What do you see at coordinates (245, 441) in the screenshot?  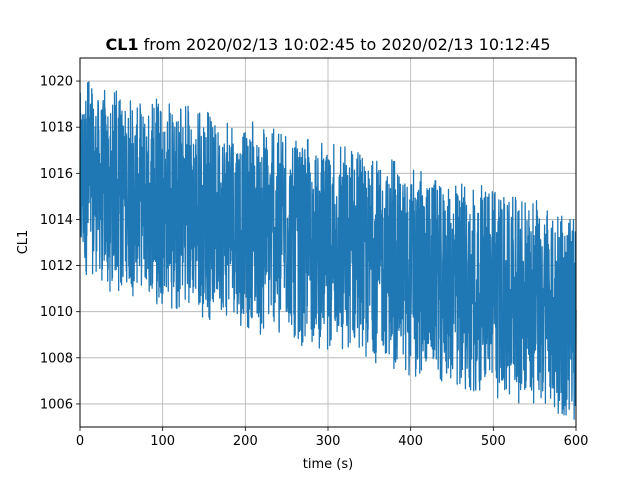 I see `x-tick-label: 200` at bounding box center [245, 441].